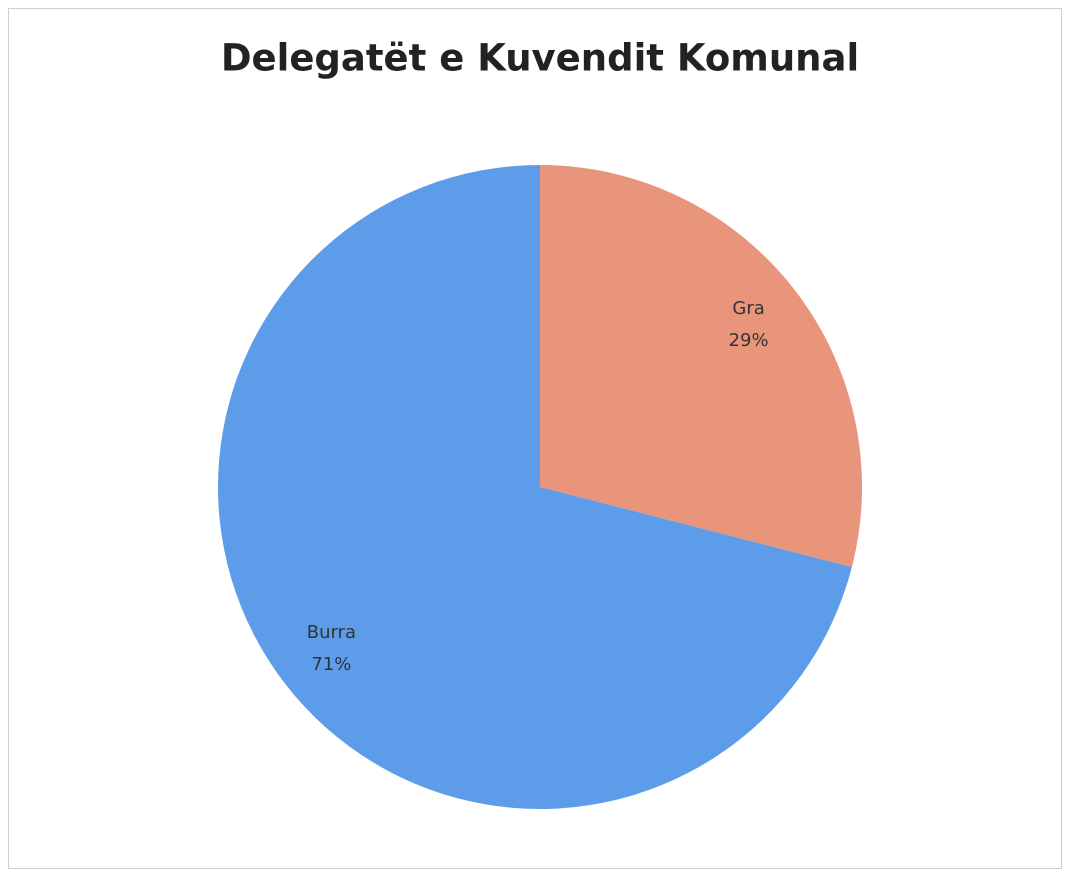  I want to click on slice-value-label: 29%, so click(749, 340).